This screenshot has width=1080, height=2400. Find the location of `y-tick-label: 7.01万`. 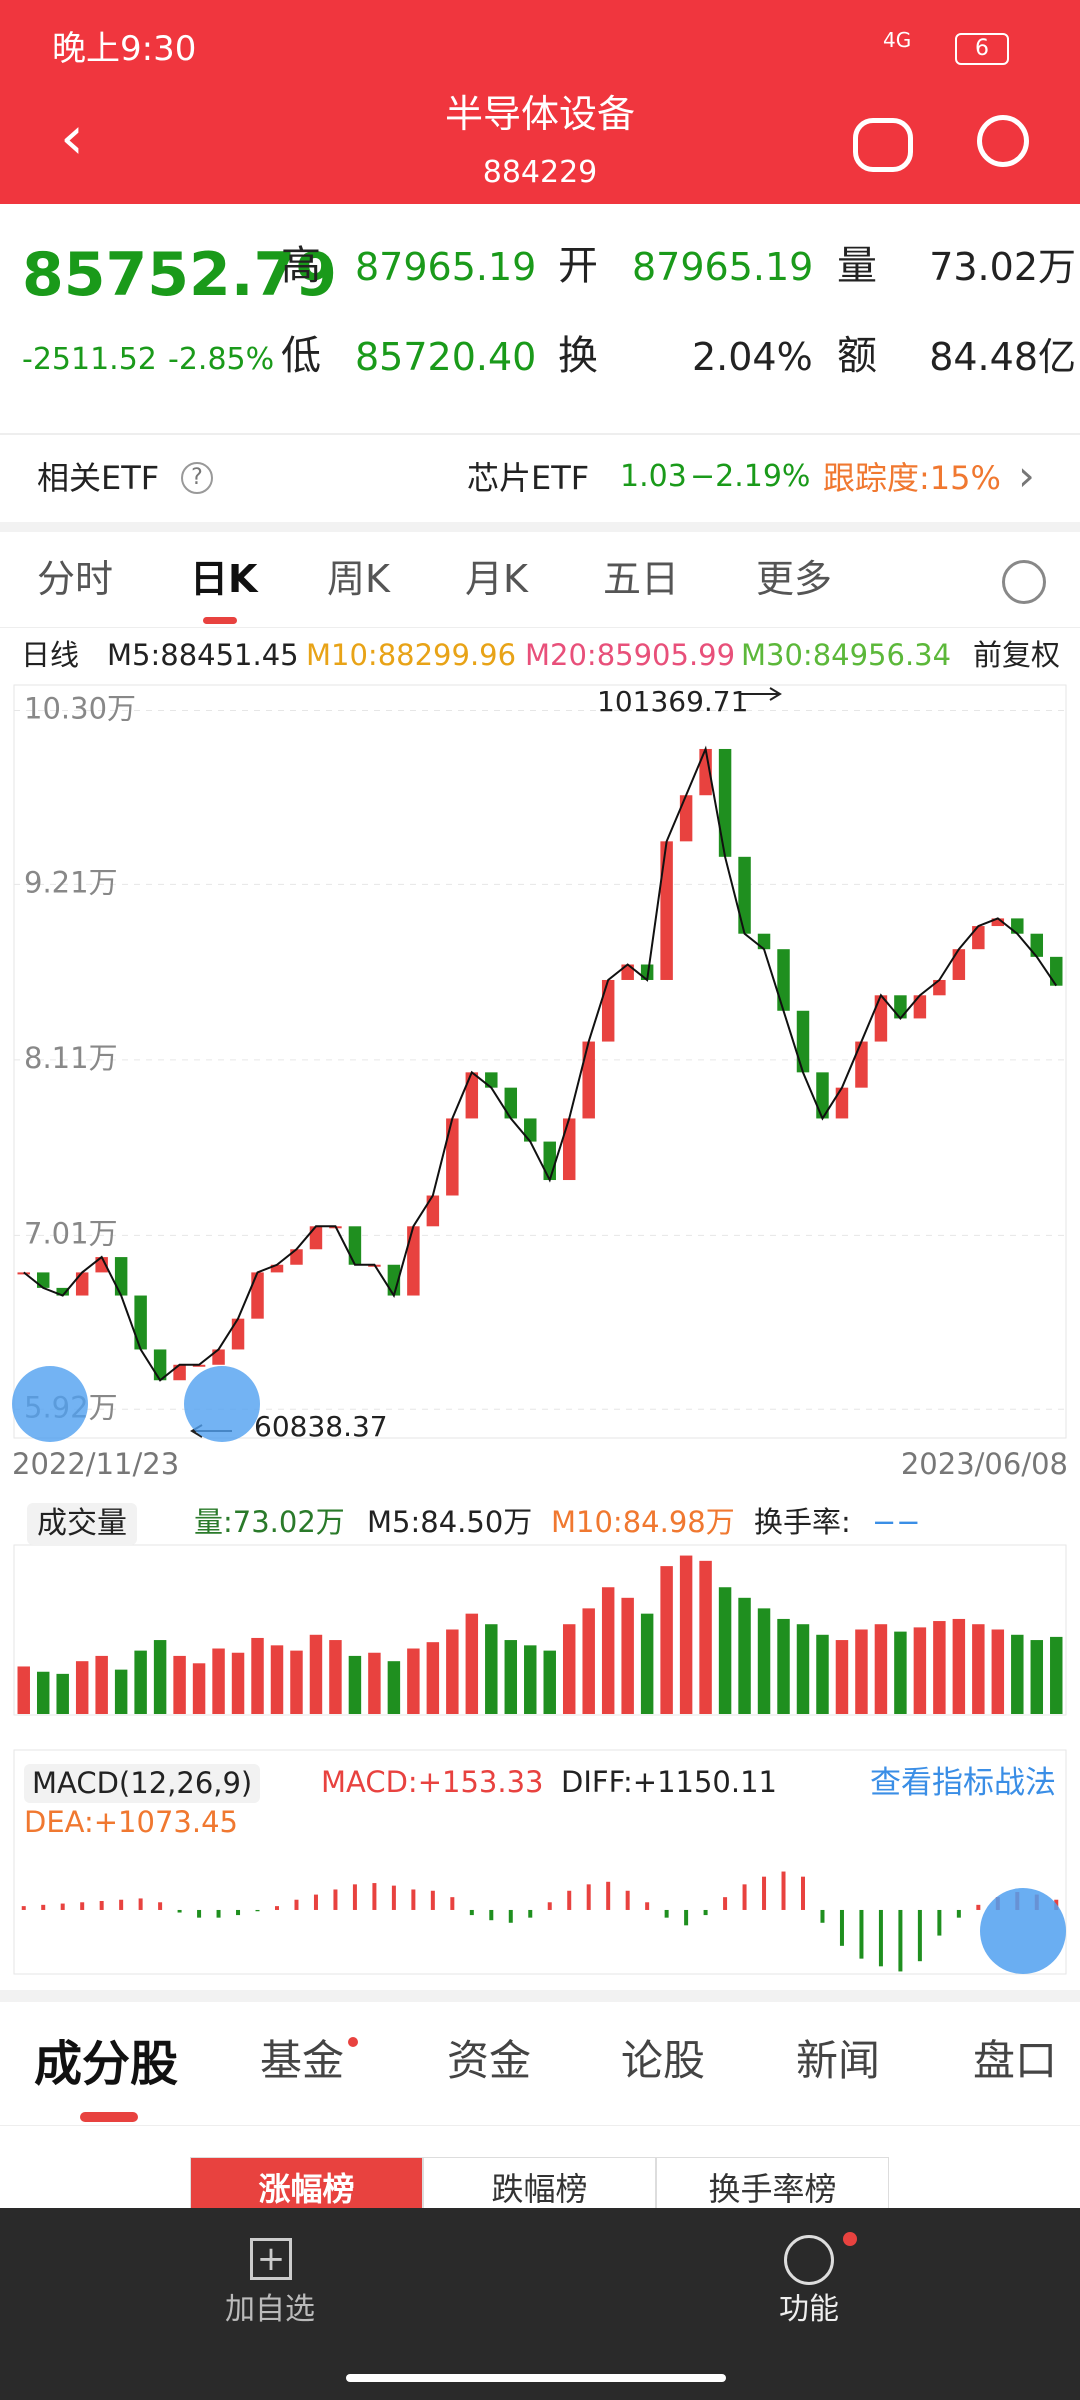

y-tick-label: 7.01万 is located at coordinates (71, 1233).